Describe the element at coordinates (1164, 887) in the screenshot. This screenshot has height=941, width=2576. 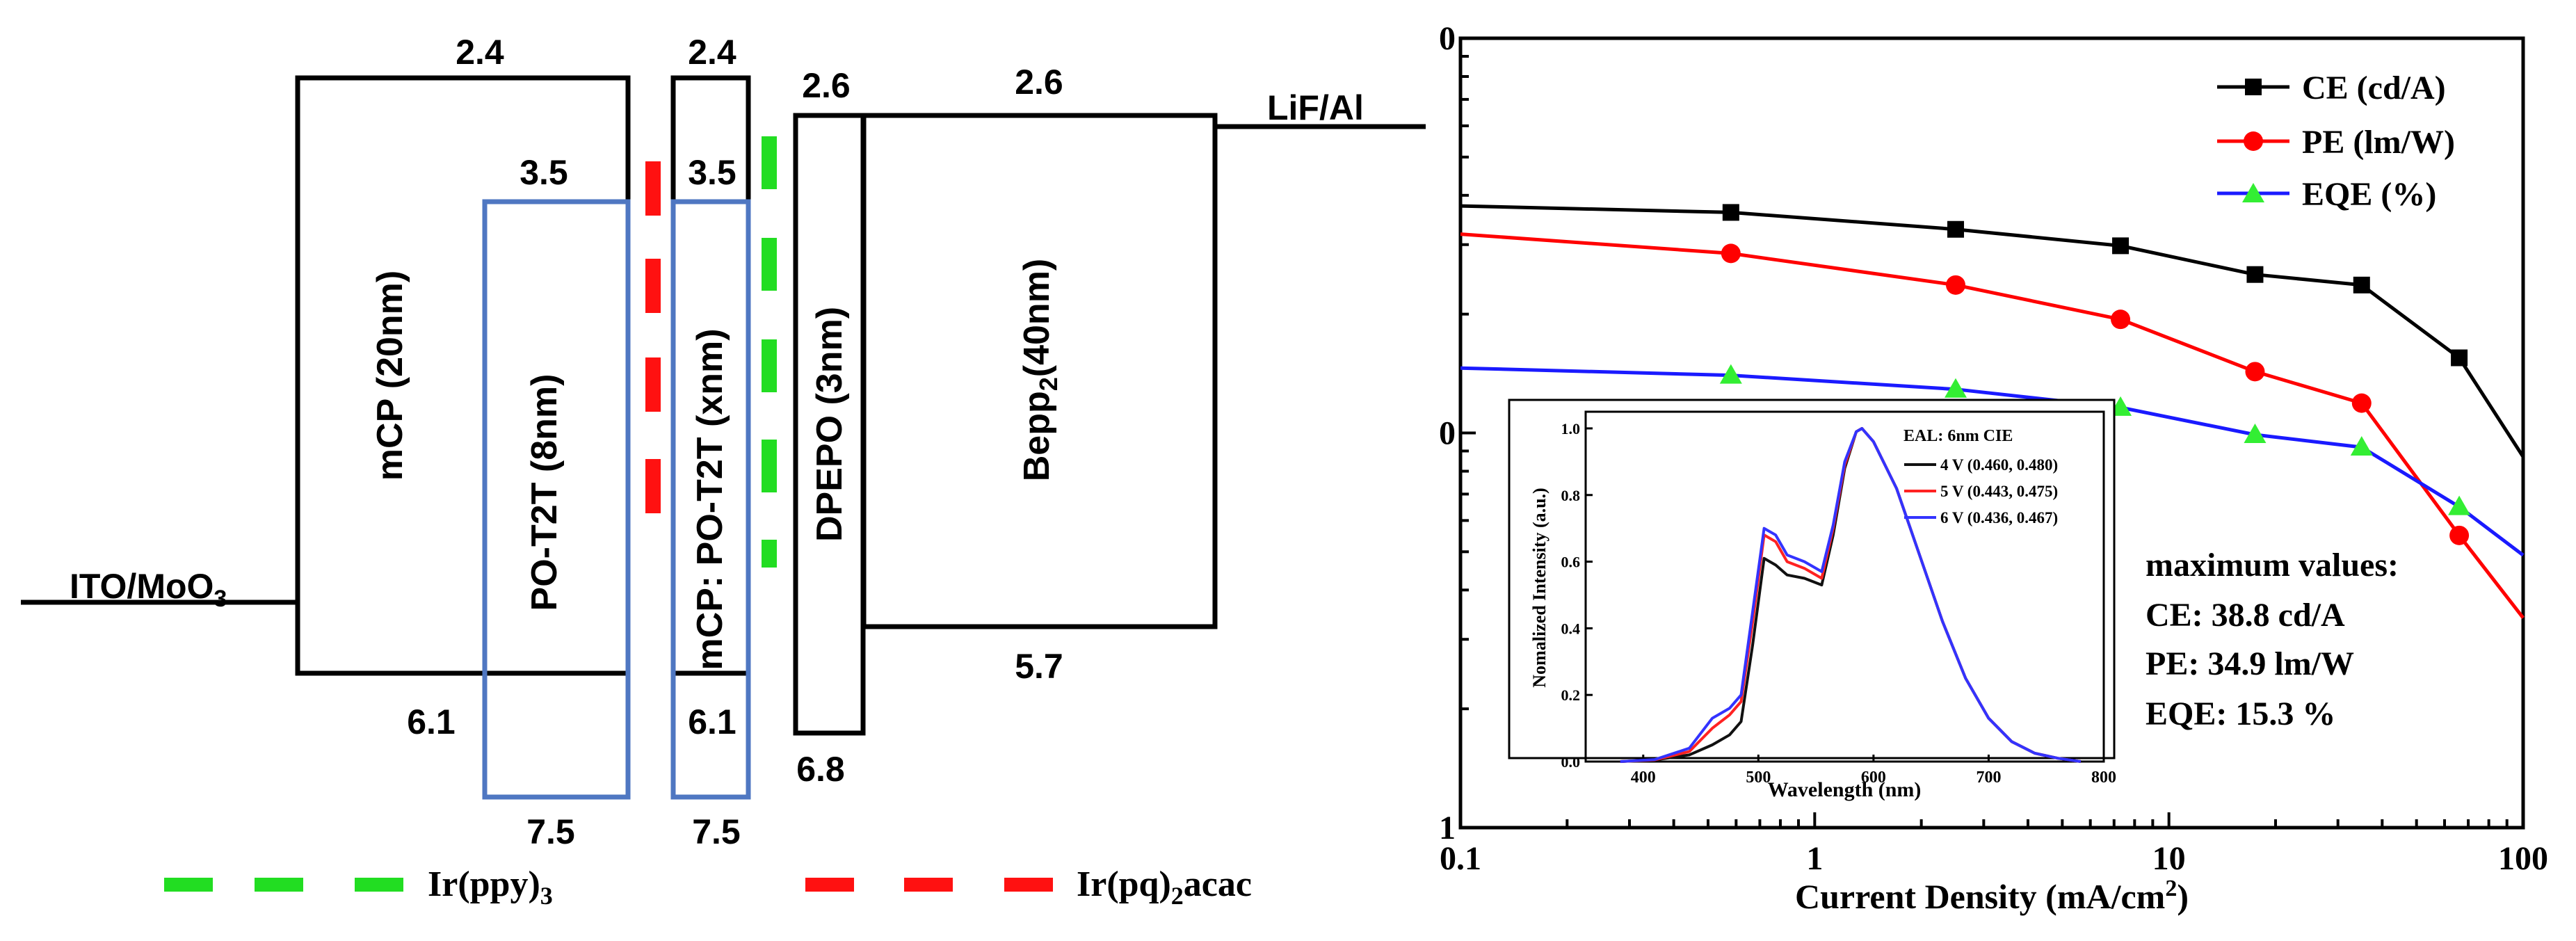
I see `ir-pq2acac-legend-label: Ir(pq)2acac` at that location.